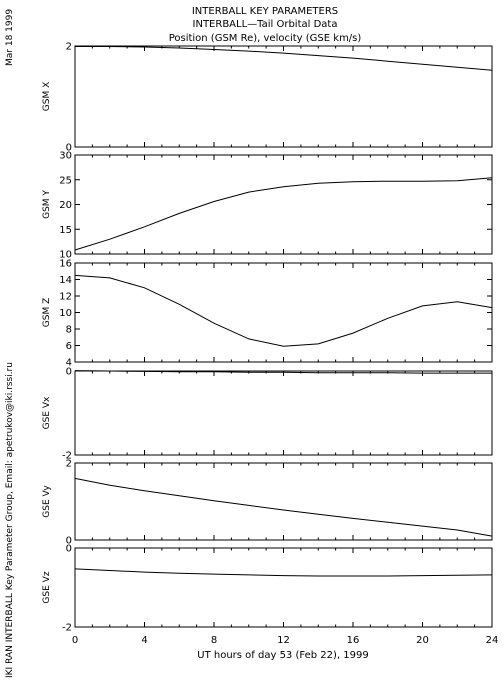 The image size is (504, 684). I want to click on title-line-2: INTERBALL—Tail Orbital Data, so click(265, 24).